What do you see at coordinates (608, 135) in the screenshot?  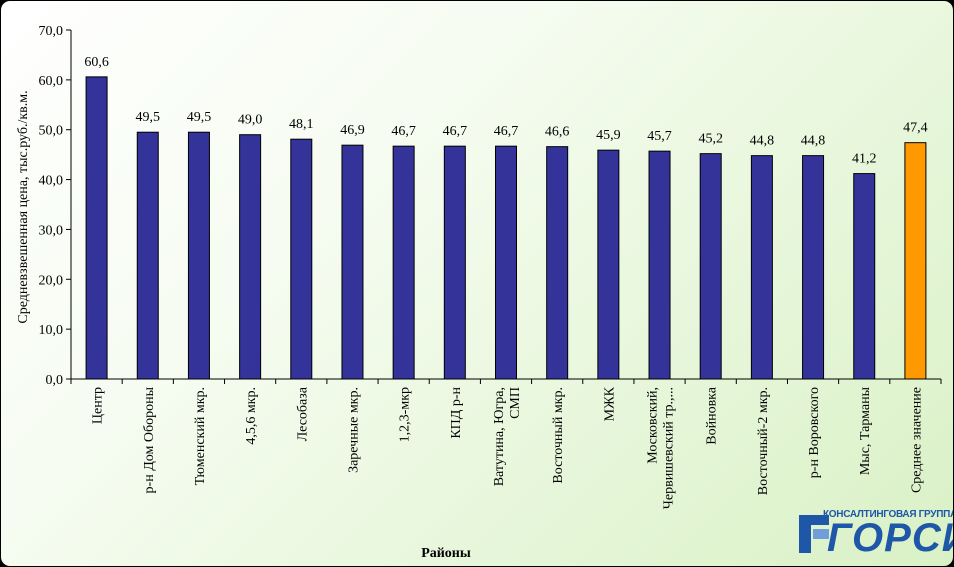 I see `data-label: 45,9` at bounding box center [608, 135].